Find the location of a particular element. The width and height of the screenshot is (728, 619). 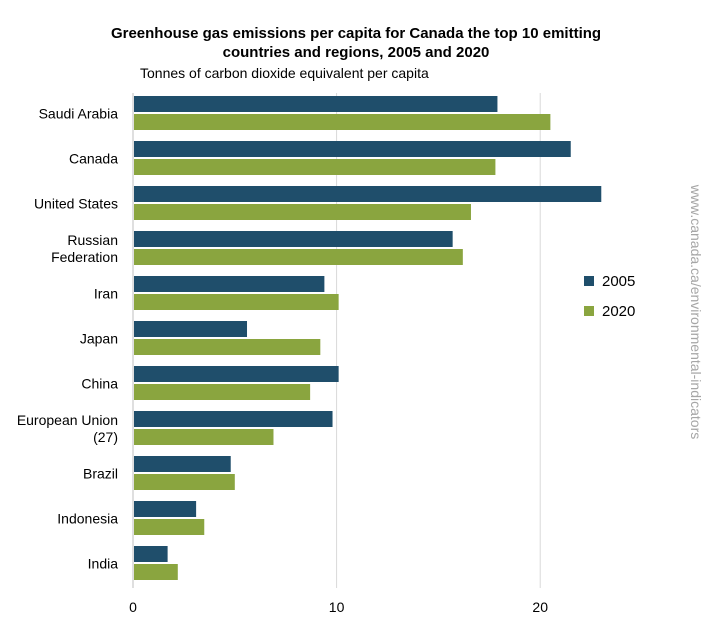

bar-2005-china is located at coordinates (236, 374).